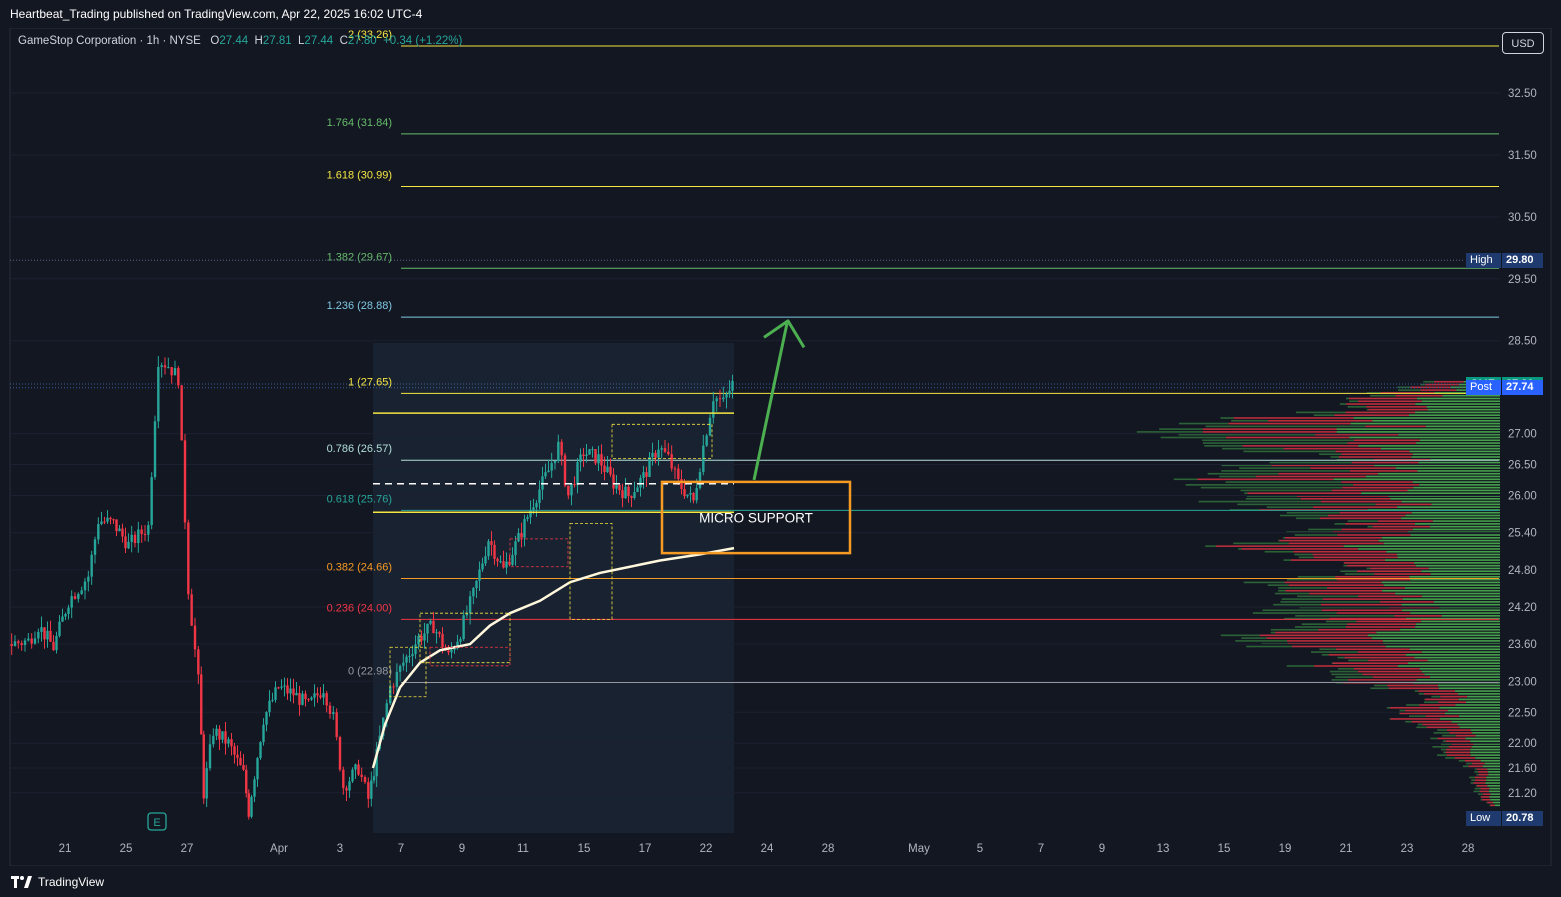 This screenshot has height=897, width=1561. What do you see at coordinates (523, 849) in the screenshot?
I see `x-tick-label: 11` at bounding box center [523, 849].